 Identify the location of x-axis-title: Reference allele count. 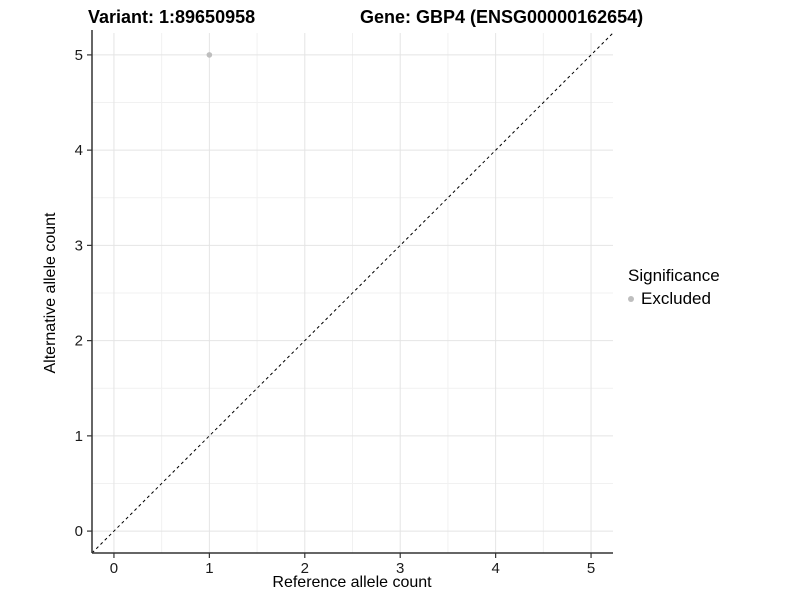
(352, 582).